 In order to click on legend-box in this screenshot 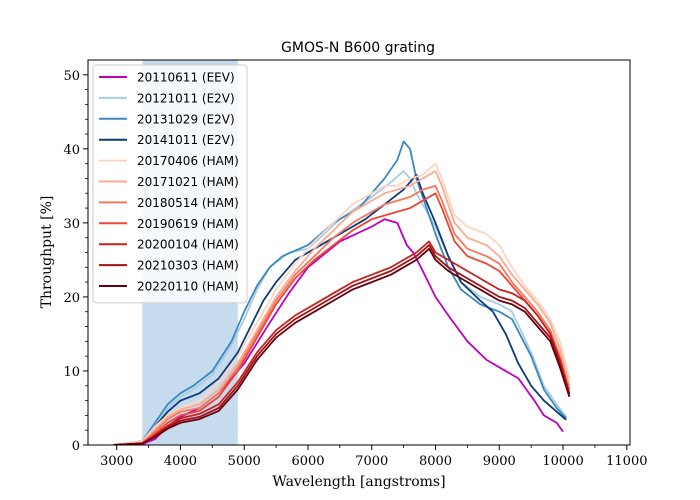, I will do `click(170, 184)`.